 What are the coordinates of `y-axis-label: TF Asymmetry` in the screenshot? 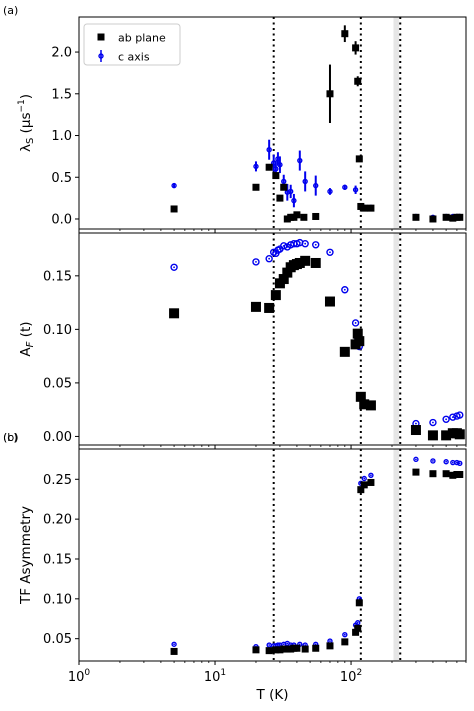 It's located at (26, 555).